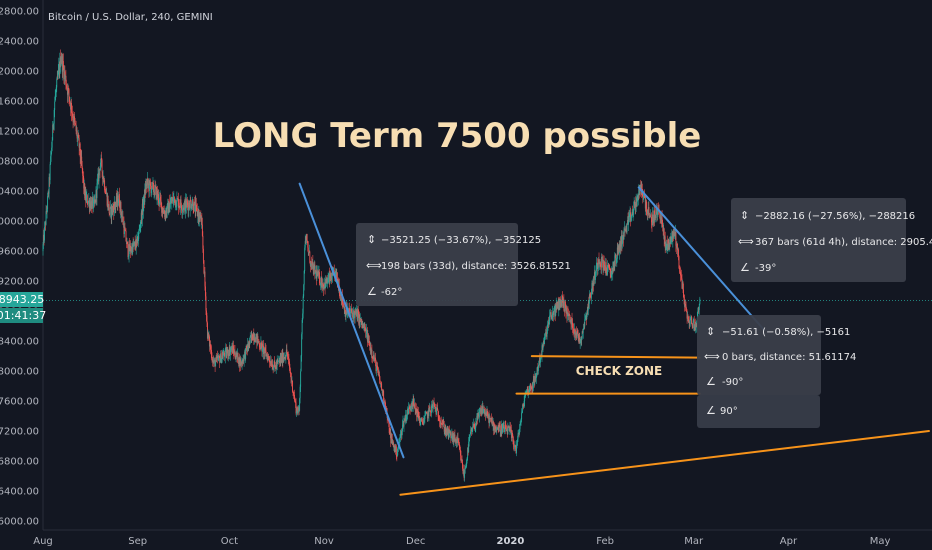 This screenshot has height=550, width=932. What do you see at coordinates (615, 357) in the screenshot?
I see `trendline-check-zone-top` at bounding box center [615, 357].